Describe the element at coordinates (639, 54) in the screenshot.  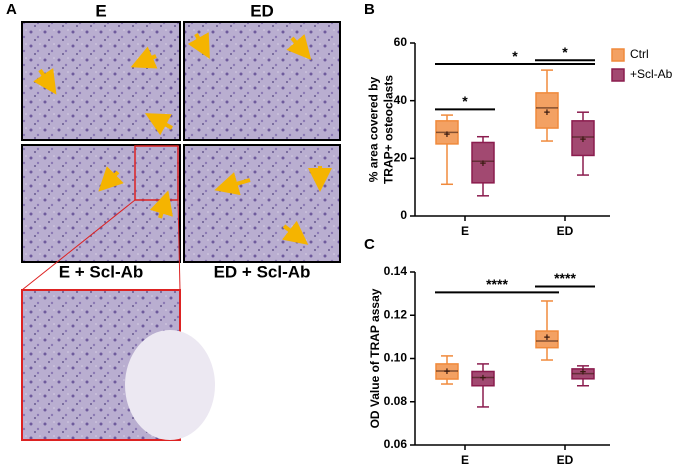
I see `legend-label: Ctrl` at that location.